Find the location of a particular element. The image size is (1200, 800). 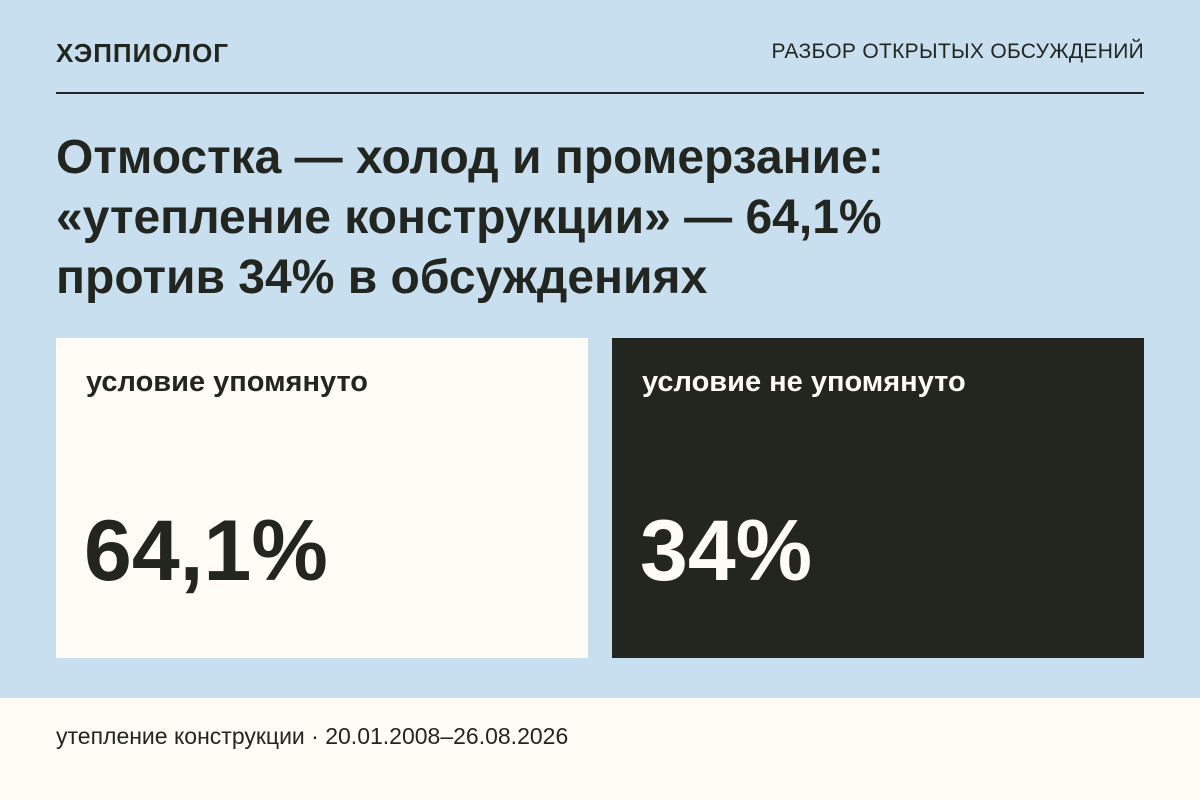

condition-not-mentioned-value: 34% is located at coordinates (726, 551).